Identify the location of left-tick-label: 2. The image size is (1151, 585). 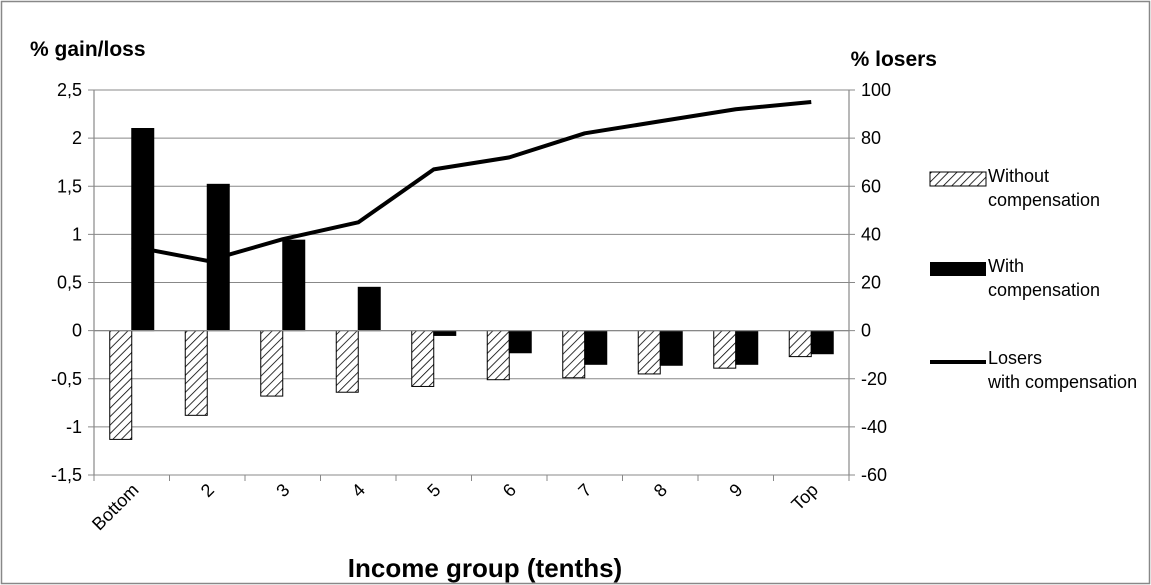
(77, 138).